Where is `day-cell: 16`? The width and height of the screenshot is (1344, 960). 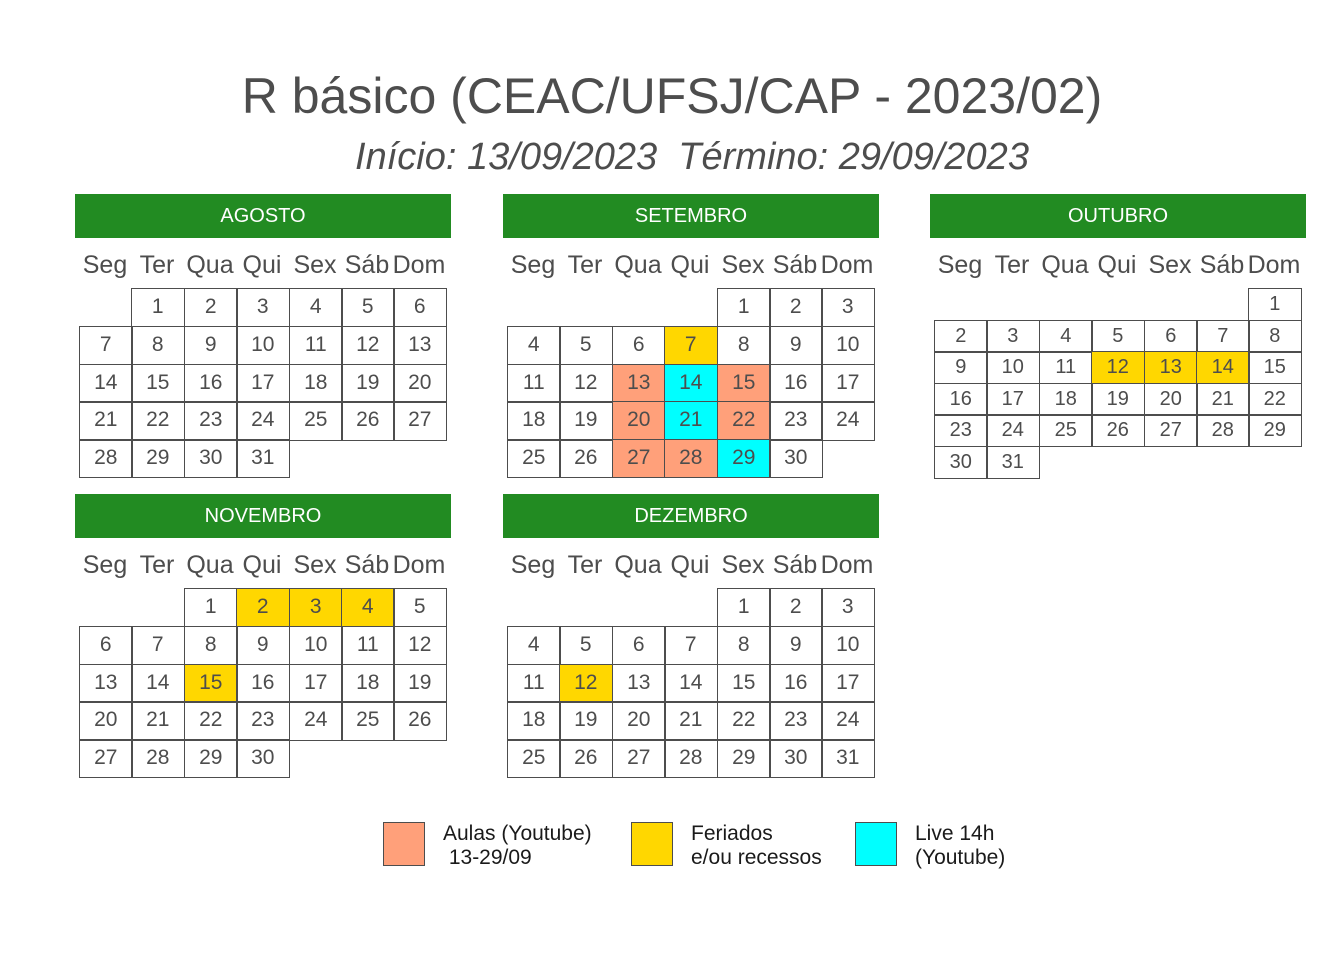 day-cell: 16 is located at coordinates (262, 683).